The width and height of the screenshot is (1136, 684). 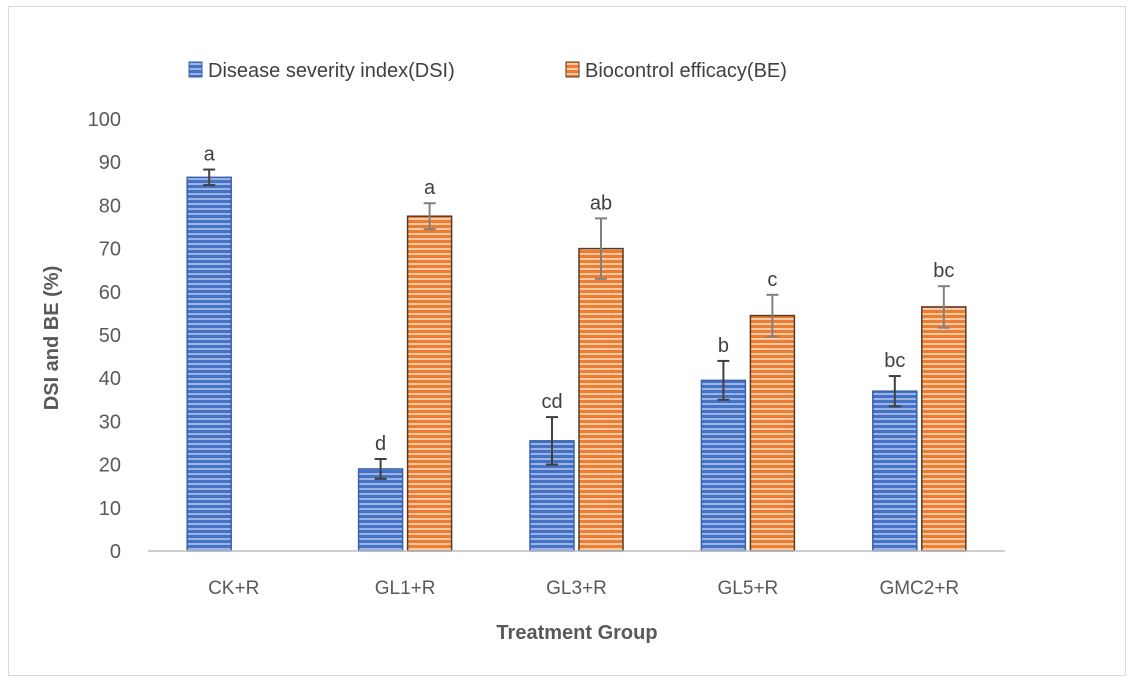 What do you see at coordinates (52, 338) in the screenshot?
I see `y-axis-title: DSI and BE (%)` at bounding box center [52, 338].